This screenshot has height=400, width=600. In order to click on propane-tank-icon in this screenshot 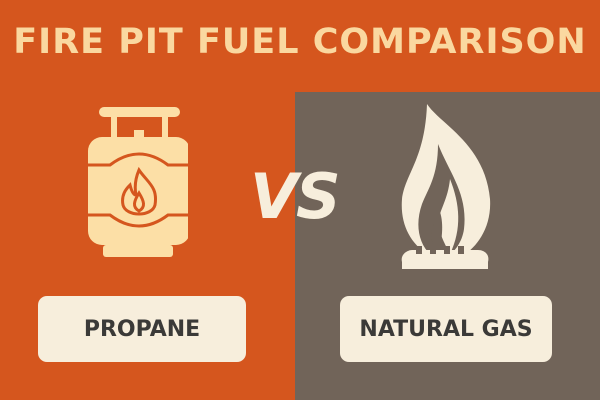, I will do `click(138, 182)`.